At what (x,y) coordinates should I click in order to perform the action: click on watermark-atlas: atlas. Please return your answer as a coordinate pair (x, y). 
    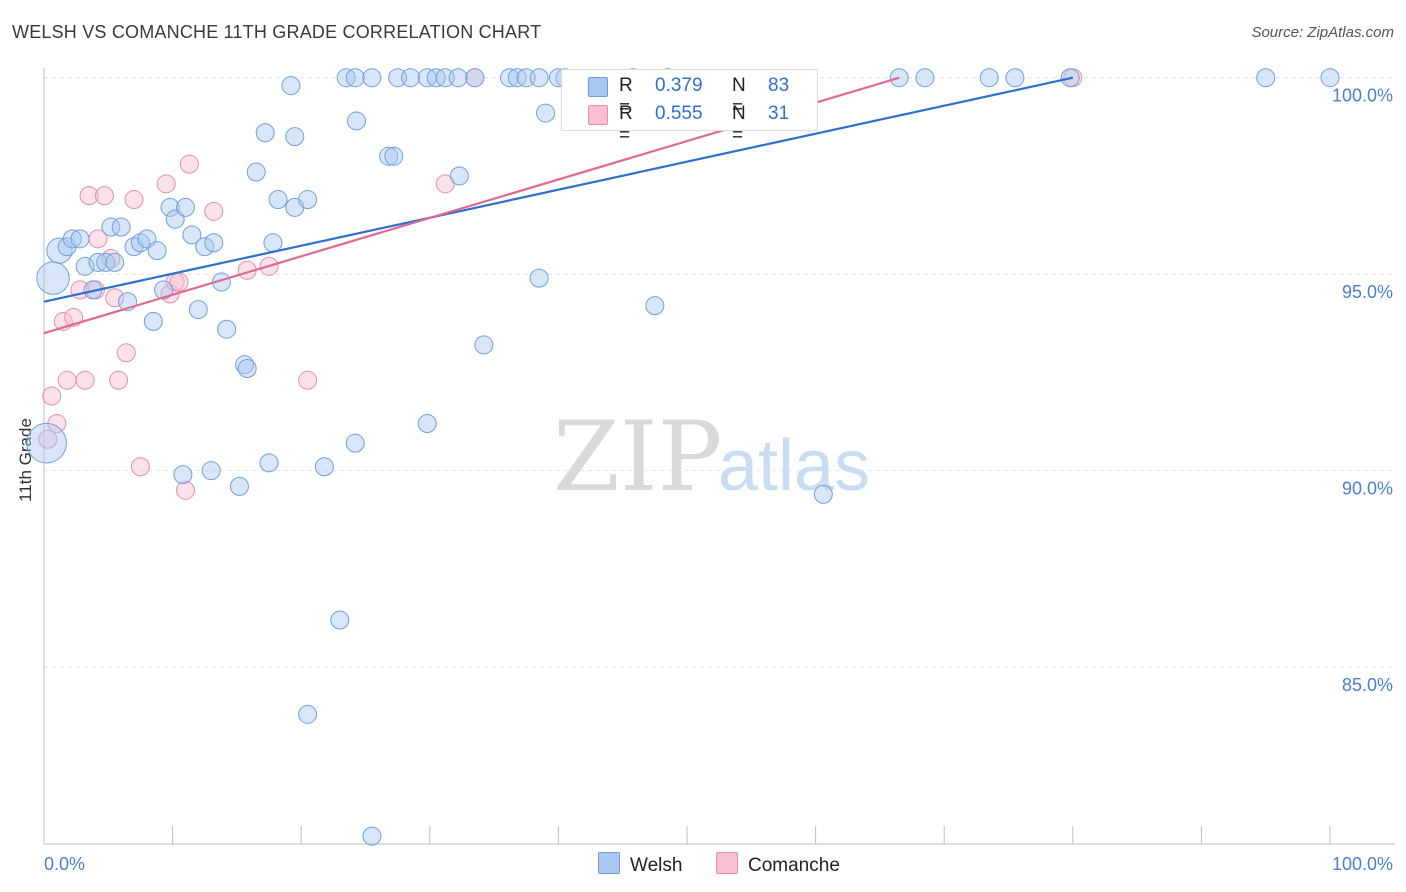
    Looking at the image, I should click on (794, 466).